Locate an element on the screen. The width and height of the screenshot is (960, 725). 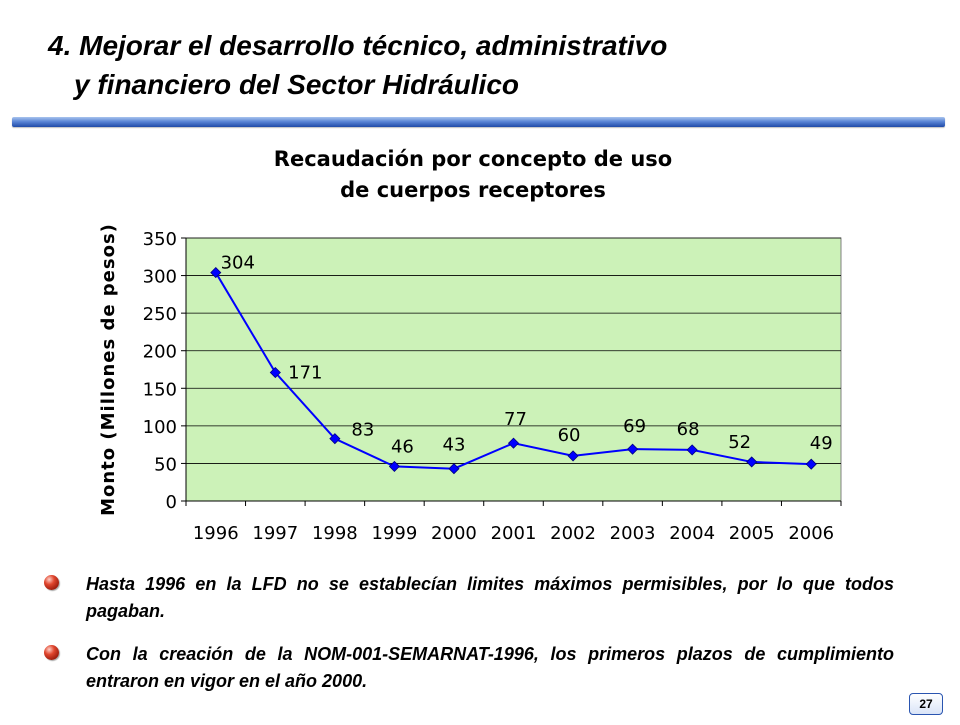
x-tick-label: 2006 is located at coordinates (811, 533).